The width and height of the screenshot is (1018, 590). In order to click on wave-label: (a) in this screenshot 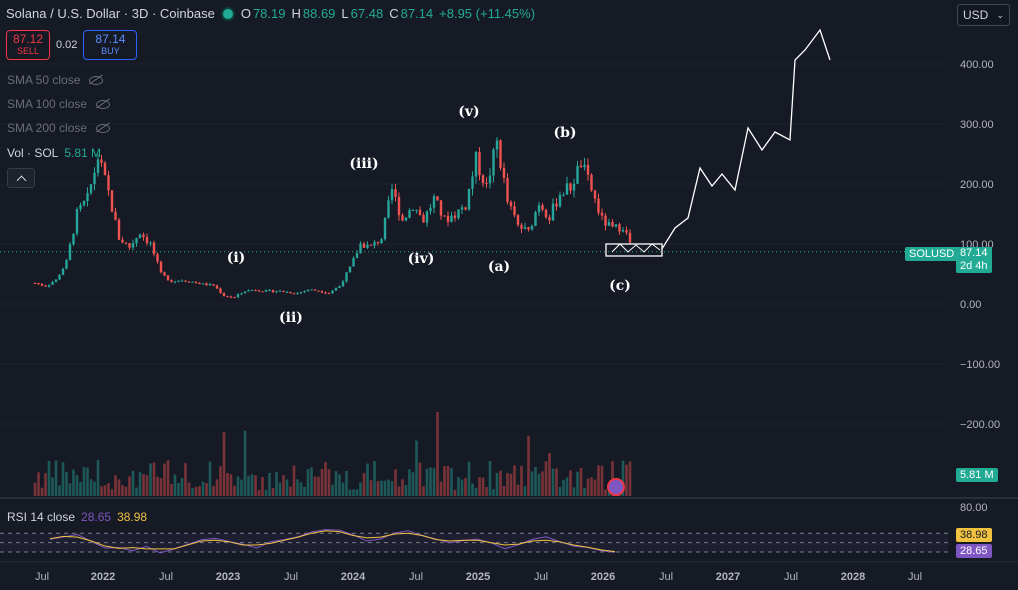, I will do `click(499, 267)`.